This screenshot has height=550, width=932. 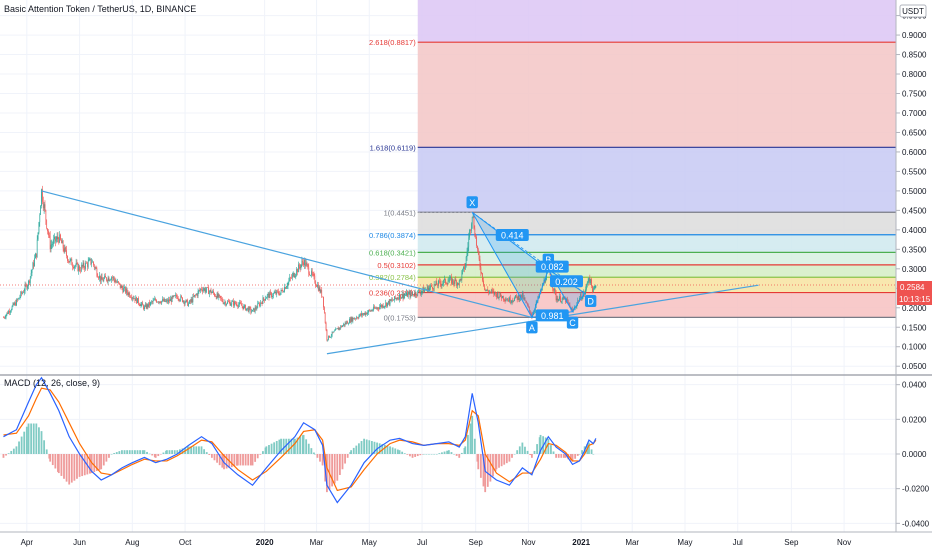 What do you see at coordinates (472, 202) in the screenshot?
I see `point-label-x-box` at bounding box center [472, 202].